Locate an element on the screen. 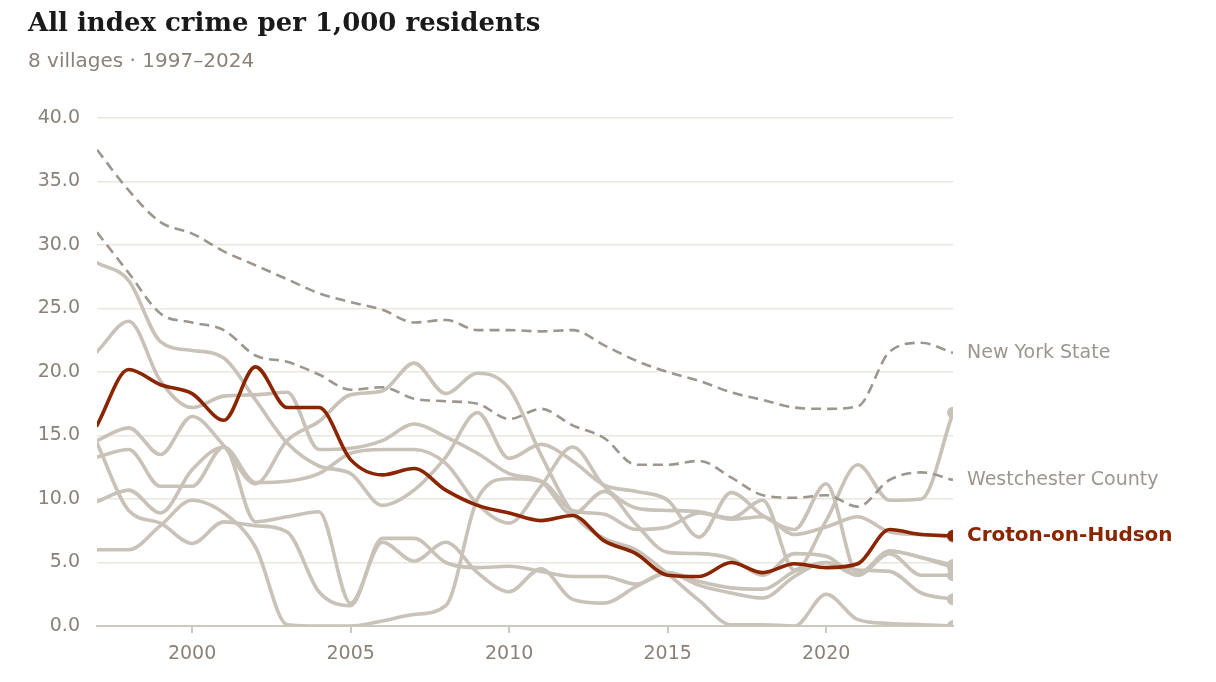 The height and width of the screenshot is (682, 1216). y-tick-label: 5.0 is located at coordinates (64, 560).